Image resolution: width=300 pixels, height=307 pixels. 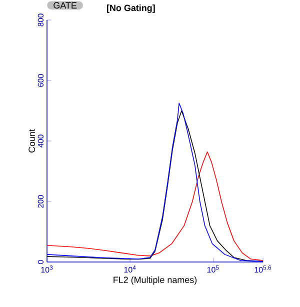 I want to click on y-axis-title: Count, so click(x=31, y=141).